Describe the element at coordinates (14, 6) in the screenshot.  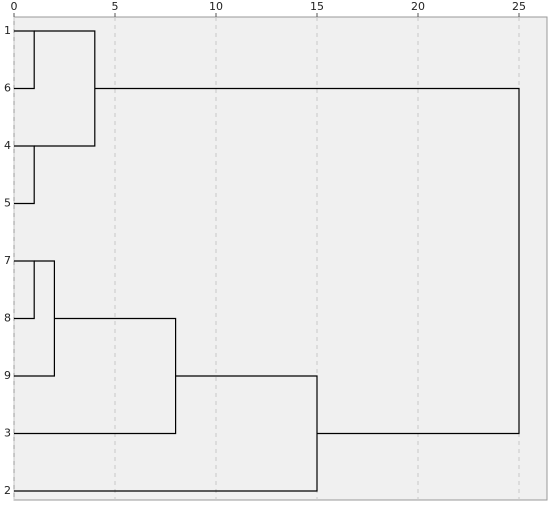
I see `x-tick-label: 0` at that location.